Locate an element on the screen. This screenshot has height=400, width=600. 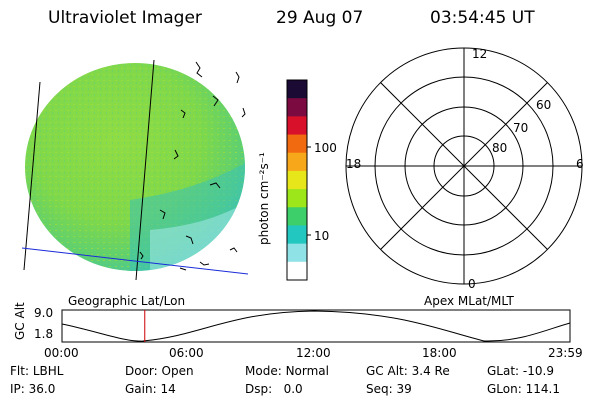
gc-alt-field: GC Alt: 3.4 Re is located at coordinates (408, 371).